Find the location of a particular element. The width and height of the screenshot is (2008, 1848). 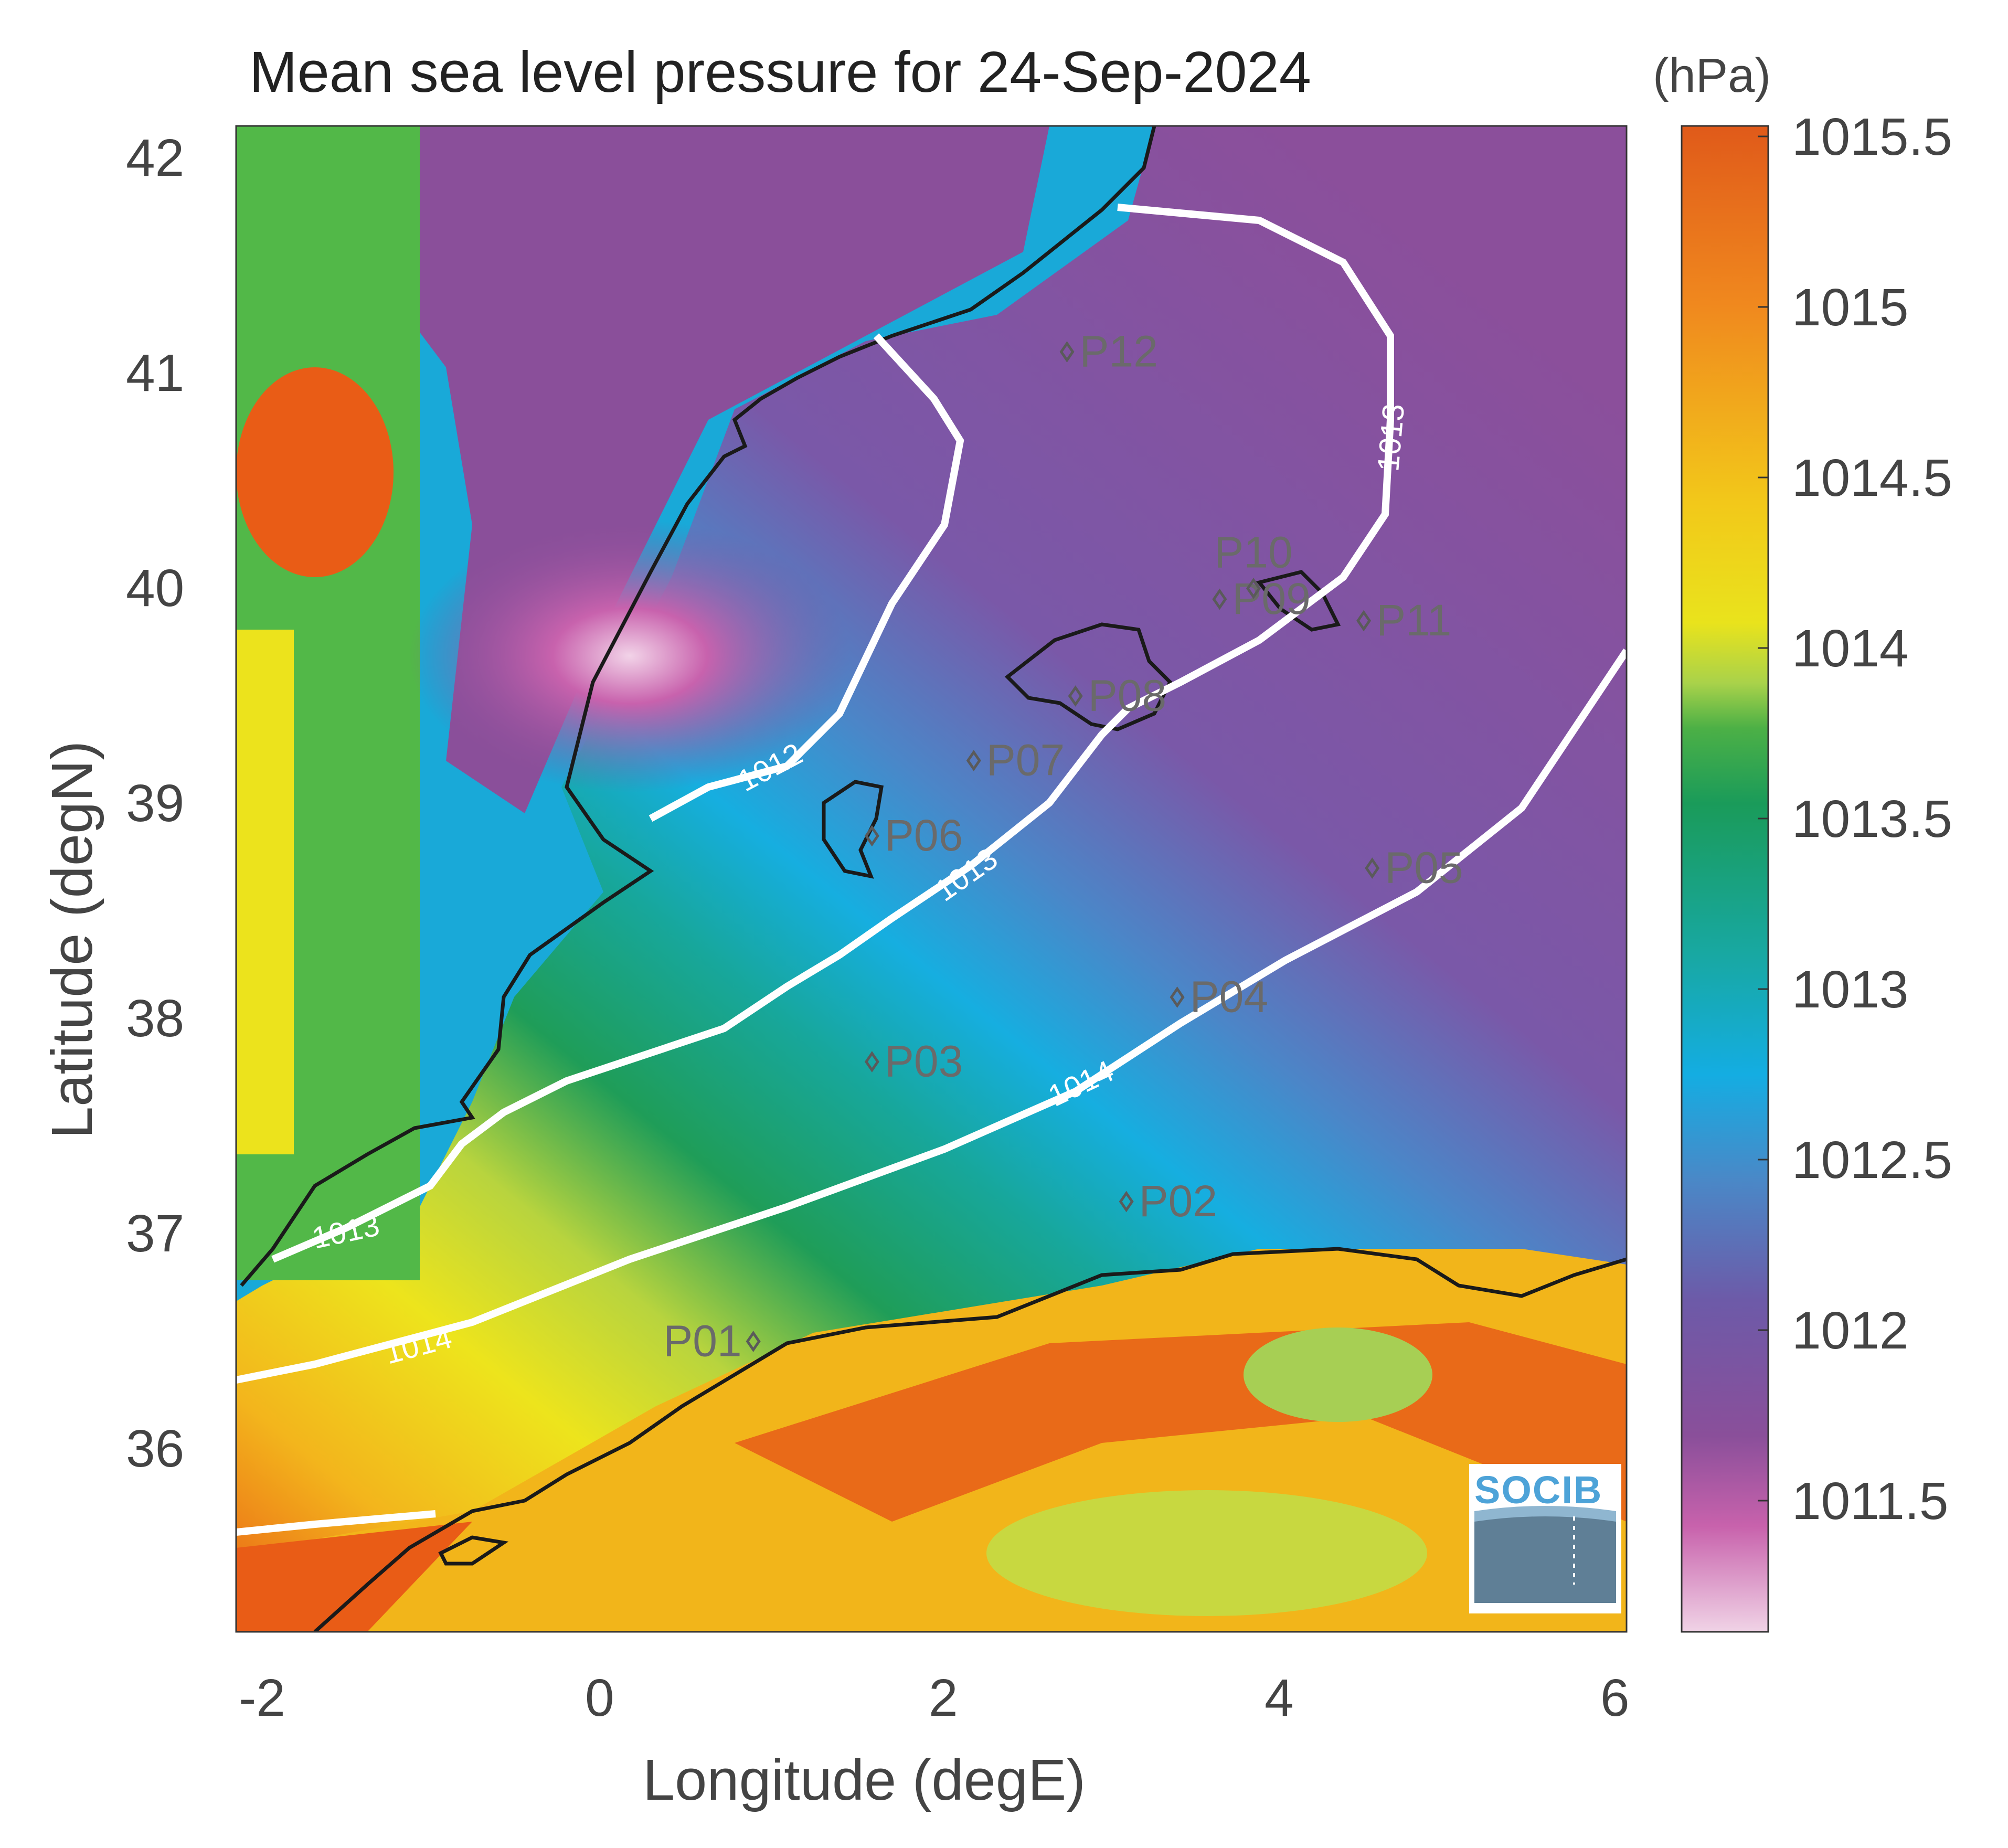

contour-label-1013-east: 1013 is located at coordinates (1391, 437).